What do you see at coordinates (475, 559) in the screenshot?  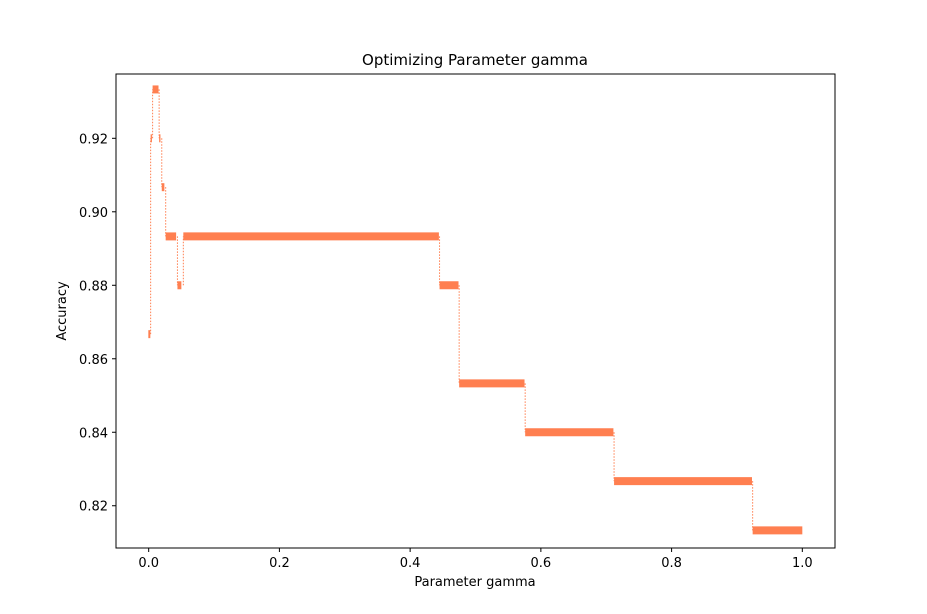 I see `x-axis: 0.0 0.2 0.4 0.6 0.8 1.0` at bounding box center [475, 559].